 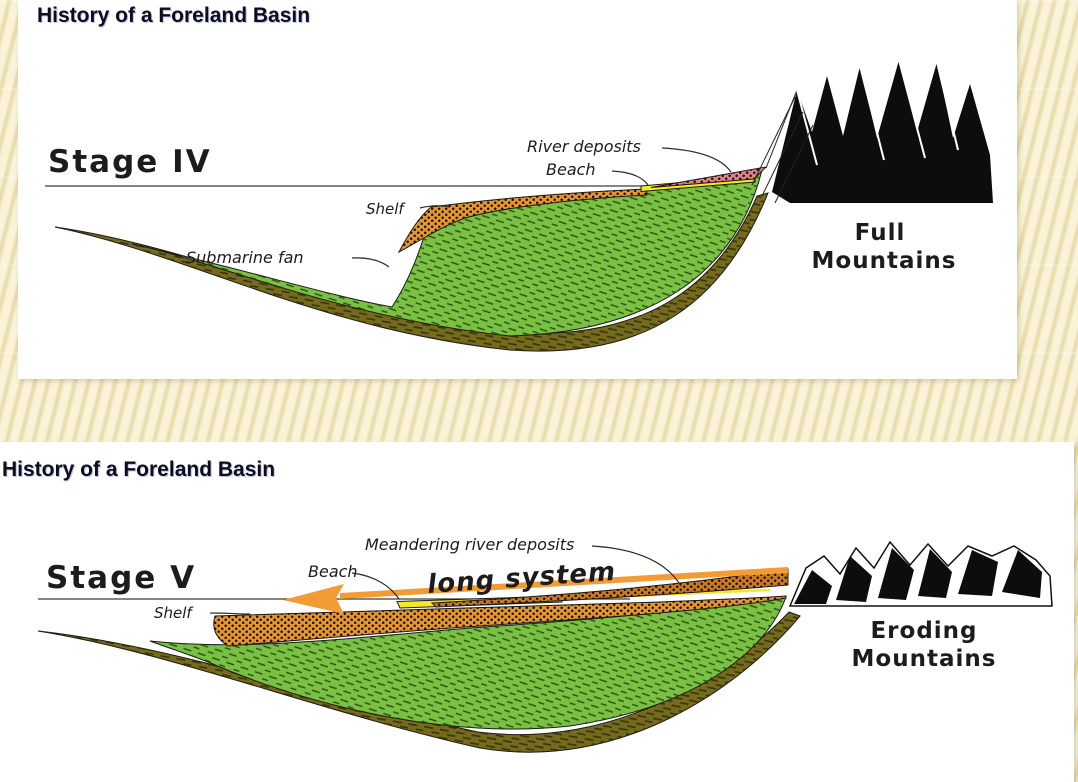 I want to click on full-mountains-caption-line2: Mountains, so click(x=884, y=261).